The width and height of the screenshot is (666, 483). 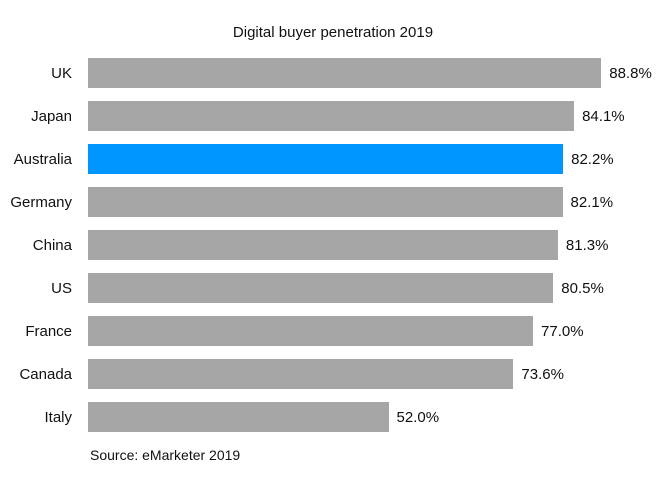 I want to click on bar-track: 81.3%, so click(x=377, y=245).